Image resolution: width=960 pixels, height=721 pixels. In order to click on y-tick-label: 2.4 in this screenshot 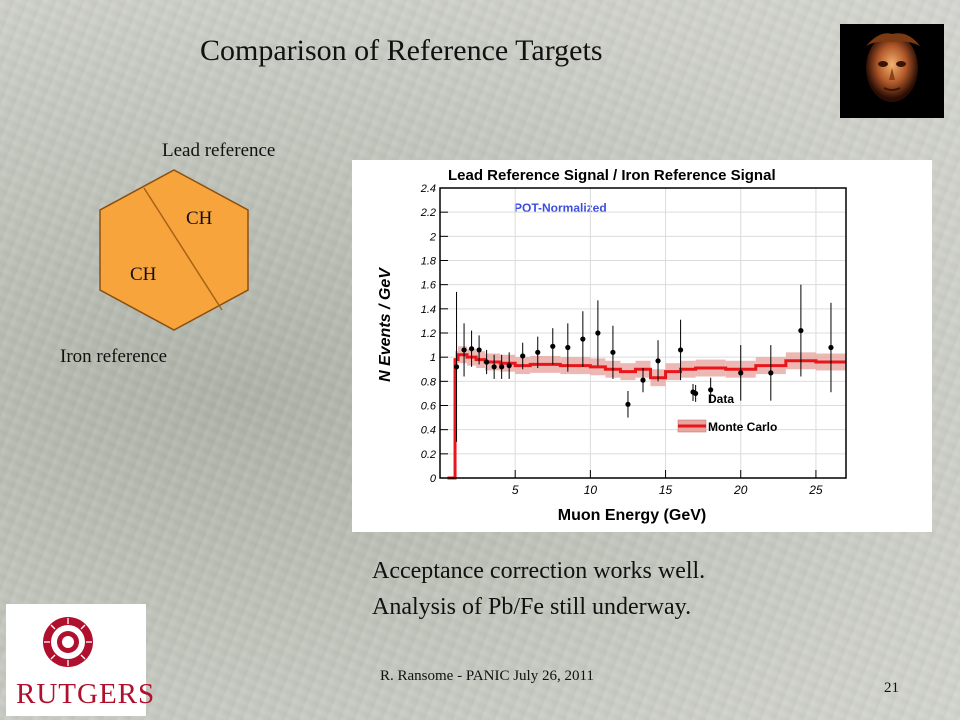, I will do `click(428, 189)`.